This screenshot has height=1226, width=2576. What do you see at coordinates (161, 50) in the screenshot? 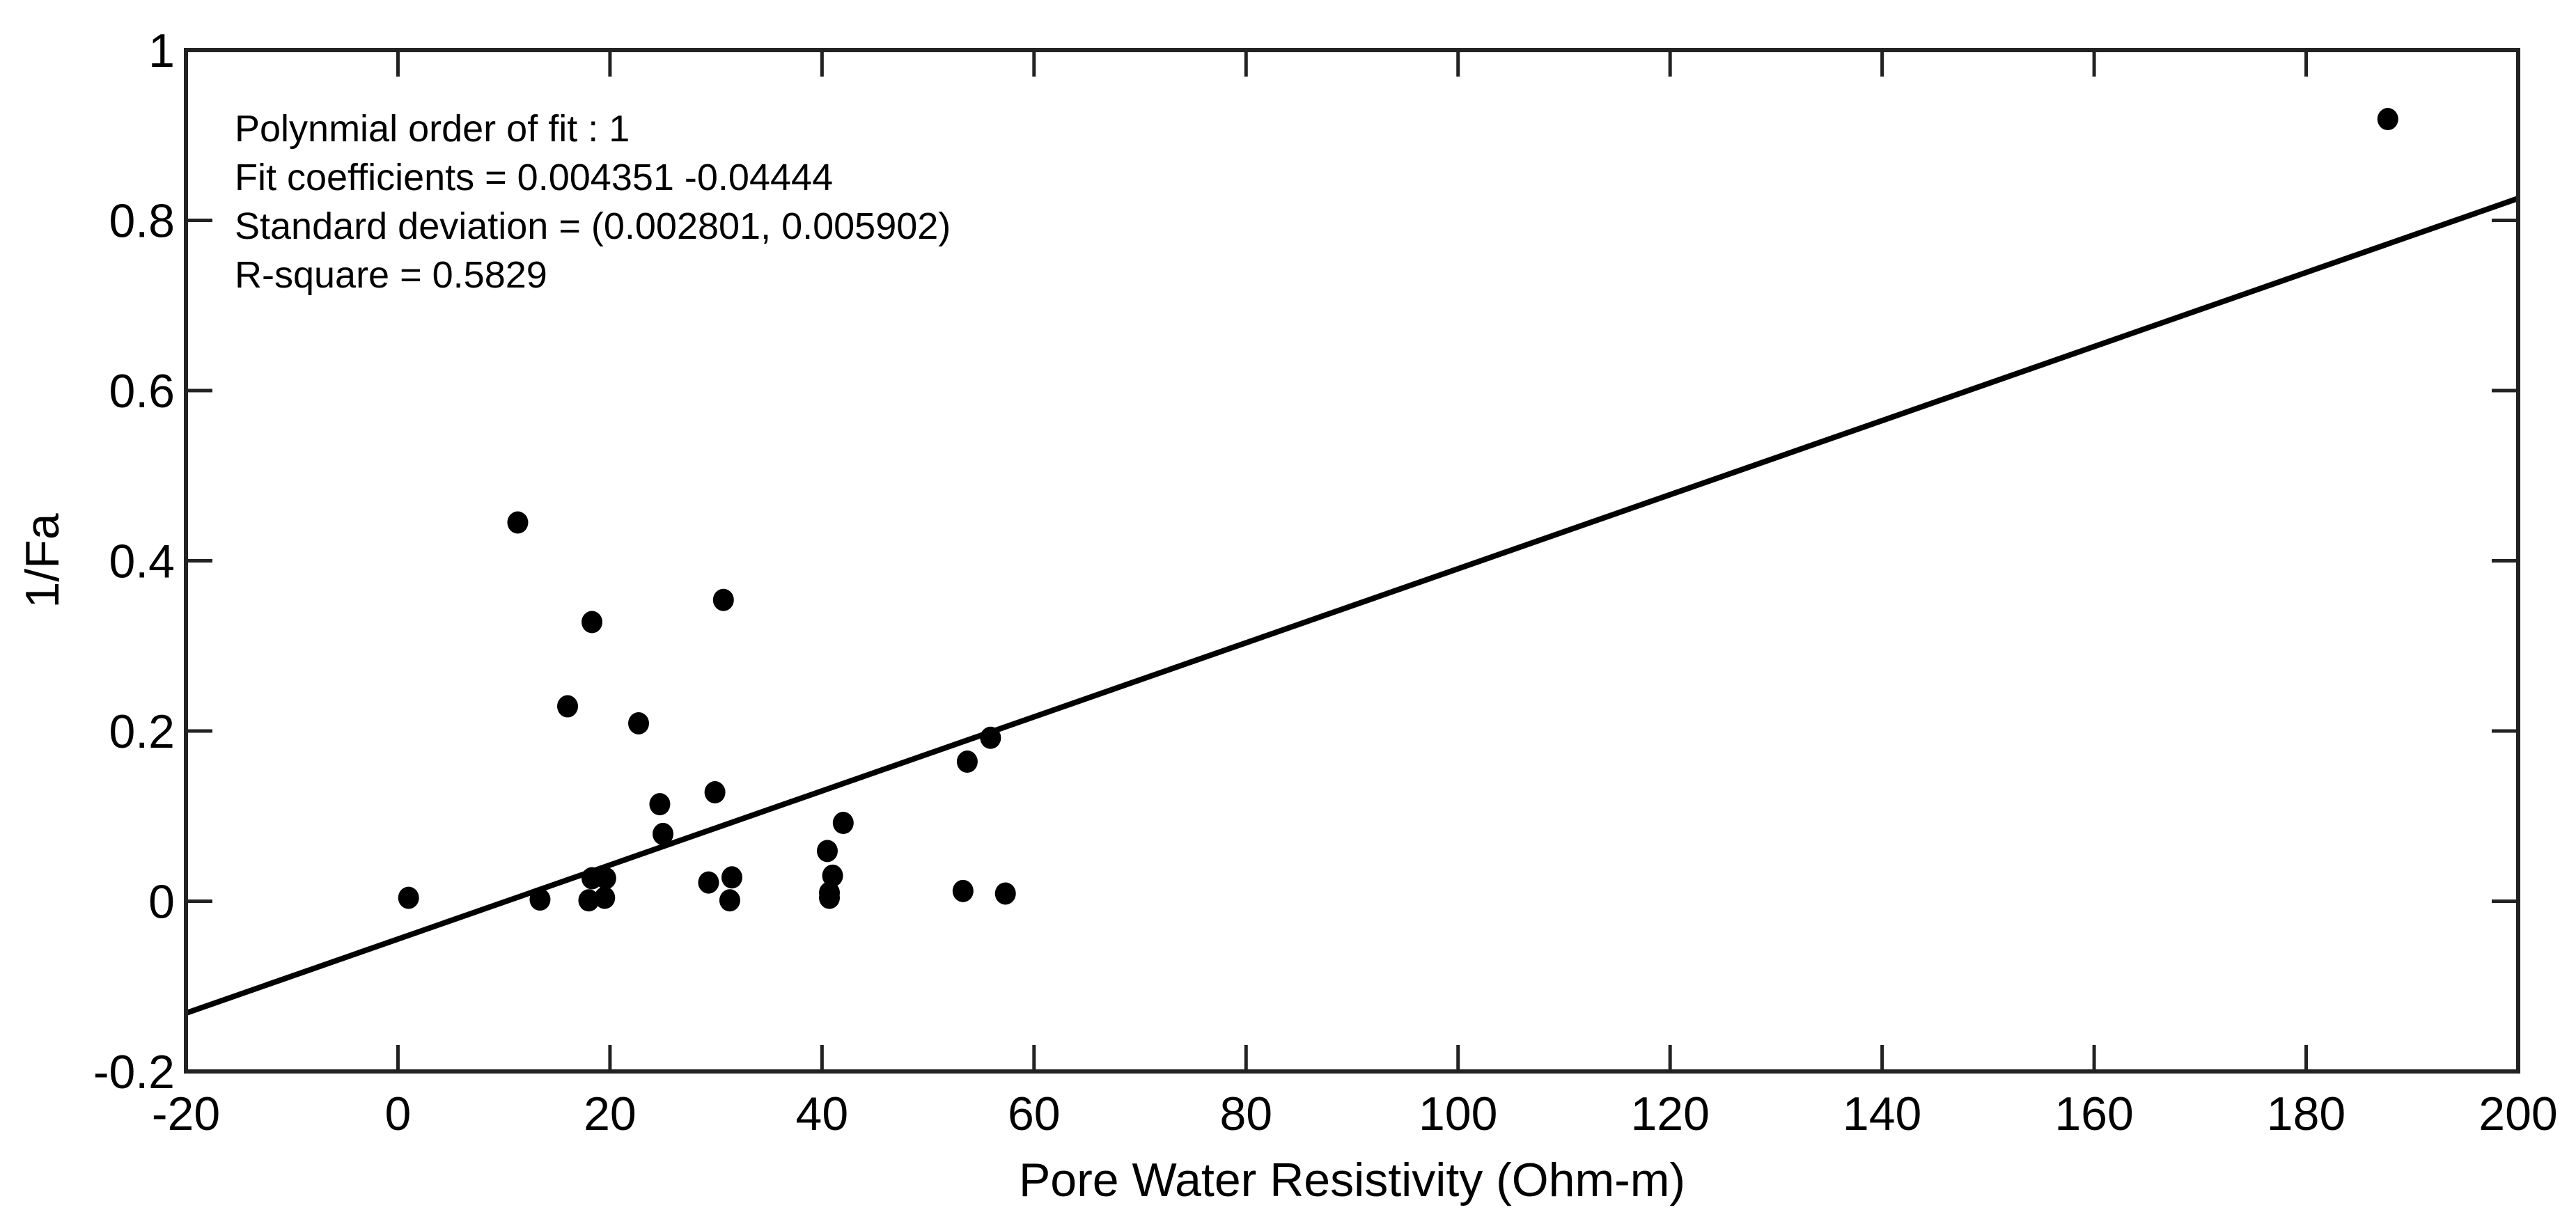
I see `y-tick-label: 1` at bounding box center [161, 50].